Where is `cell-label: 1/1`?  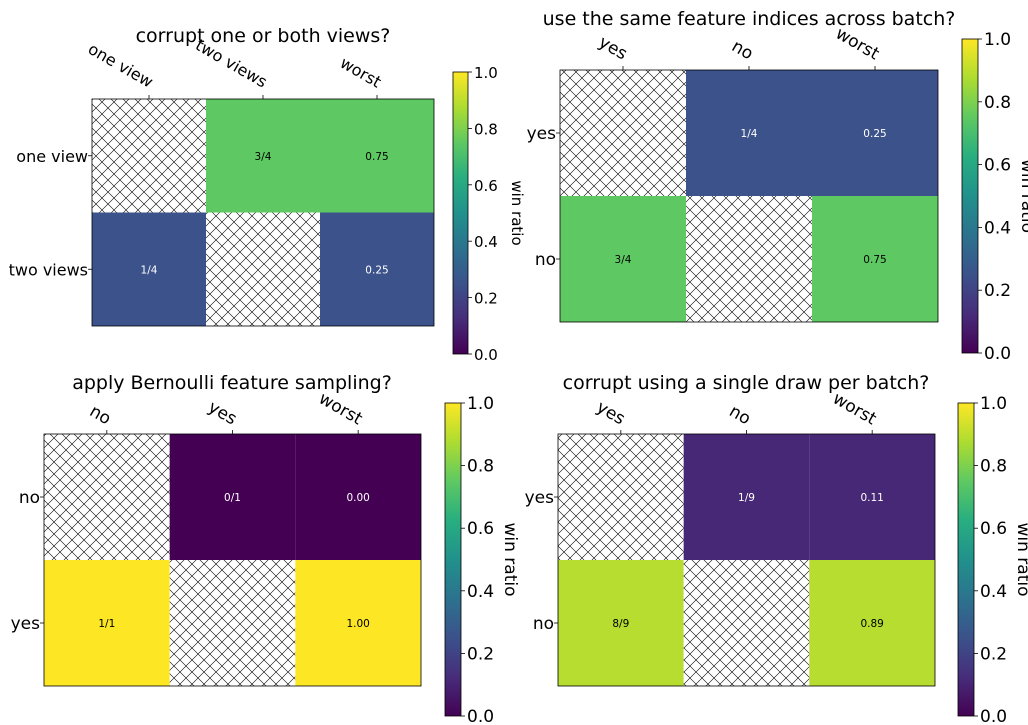
cell-label: 1/1 is located at coordinates (106, 624).